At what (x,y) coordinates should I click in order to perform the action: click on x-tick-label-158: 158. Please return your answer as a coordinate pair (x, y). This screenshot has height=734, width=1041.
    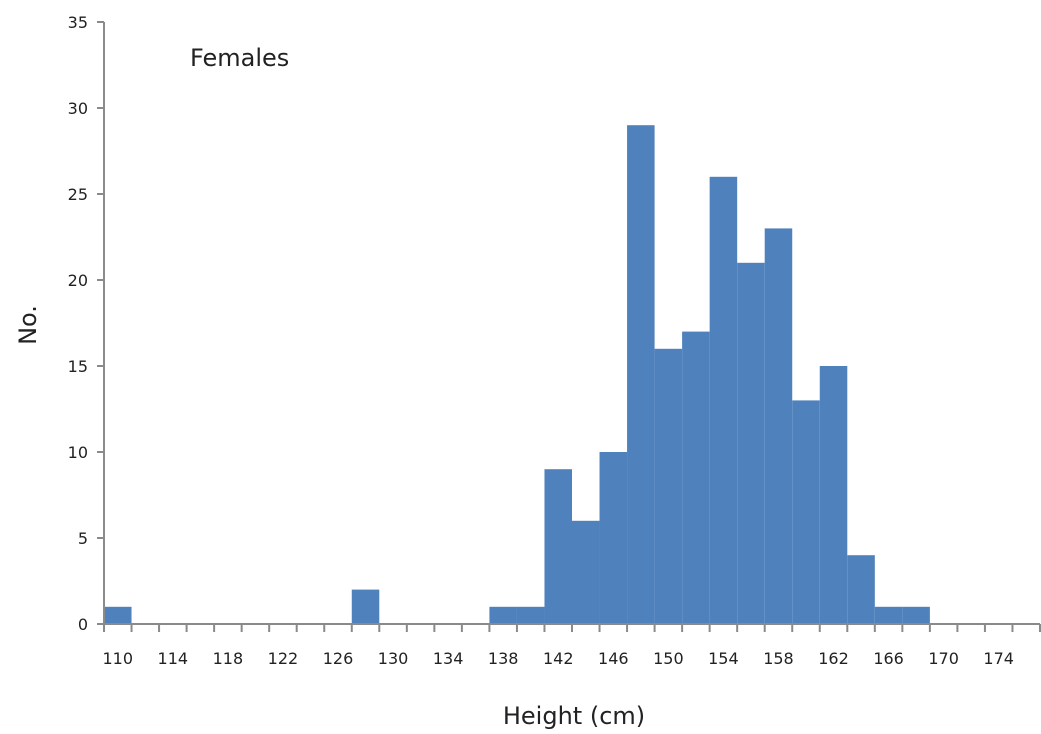
    Looking at the image, I should click on (778, 658).